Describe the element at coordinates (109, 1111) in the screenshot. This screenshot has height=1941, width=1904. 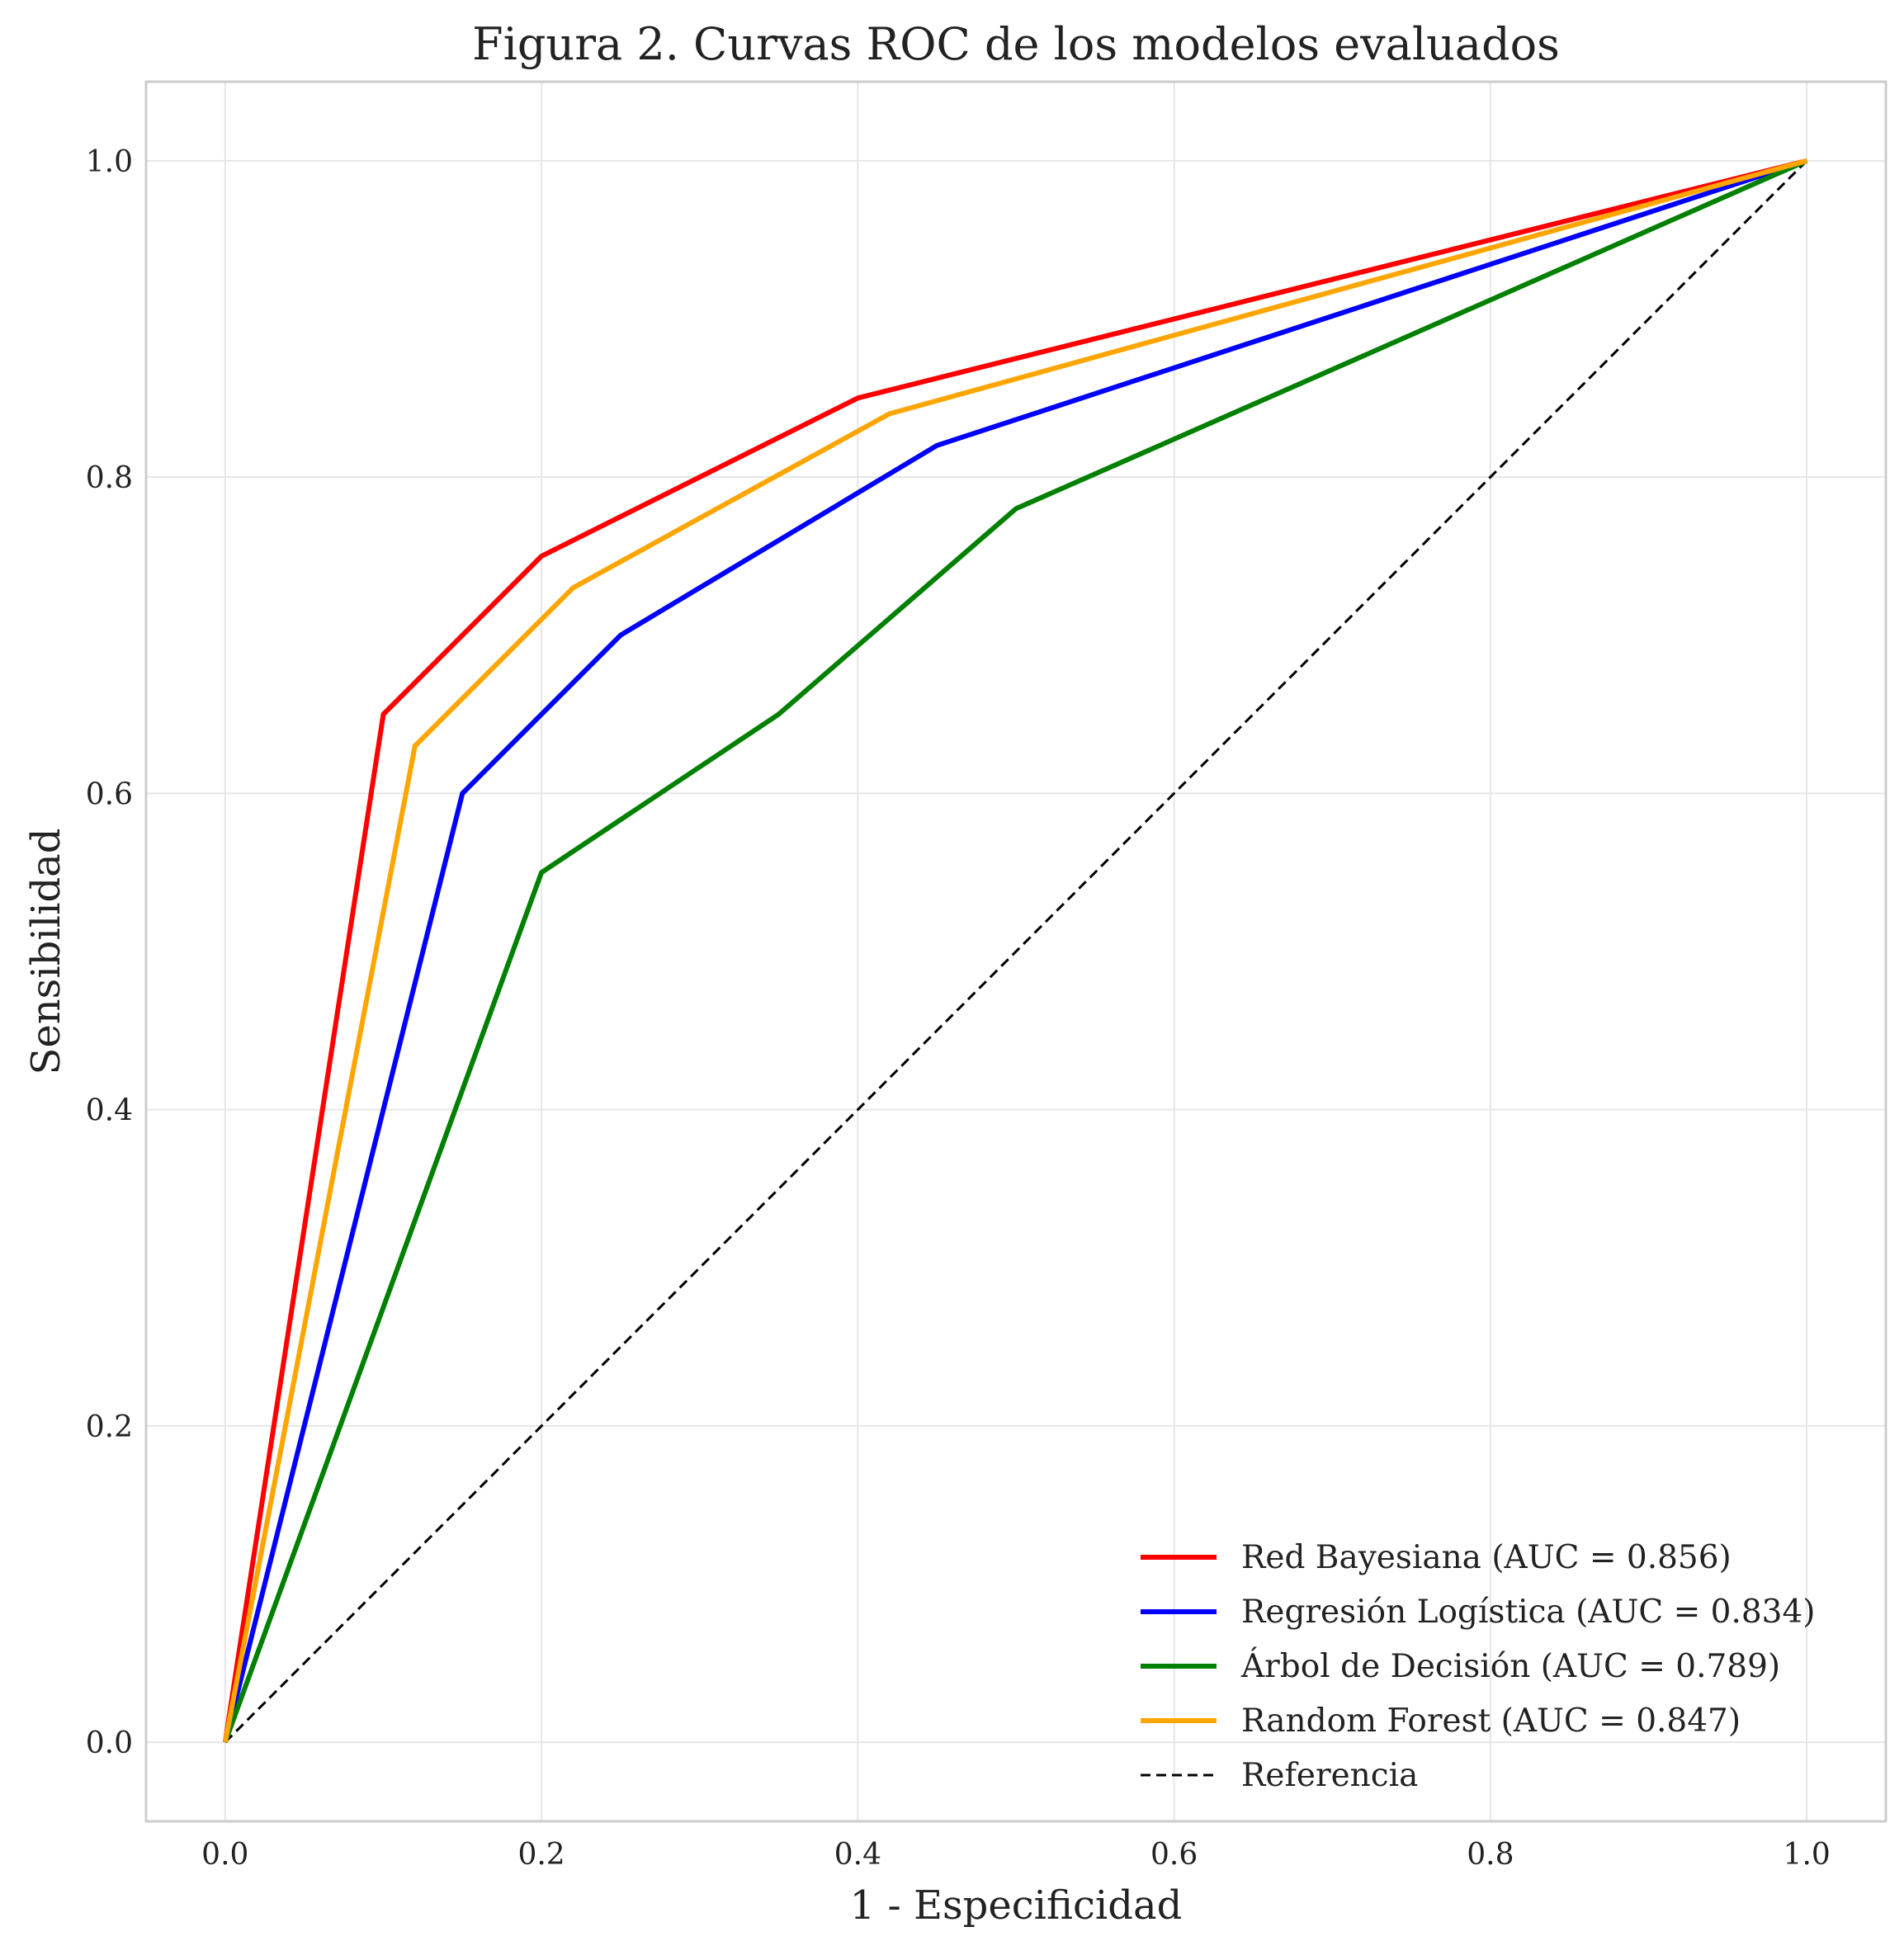
I see `y-tick-label: 0.4` at that location.